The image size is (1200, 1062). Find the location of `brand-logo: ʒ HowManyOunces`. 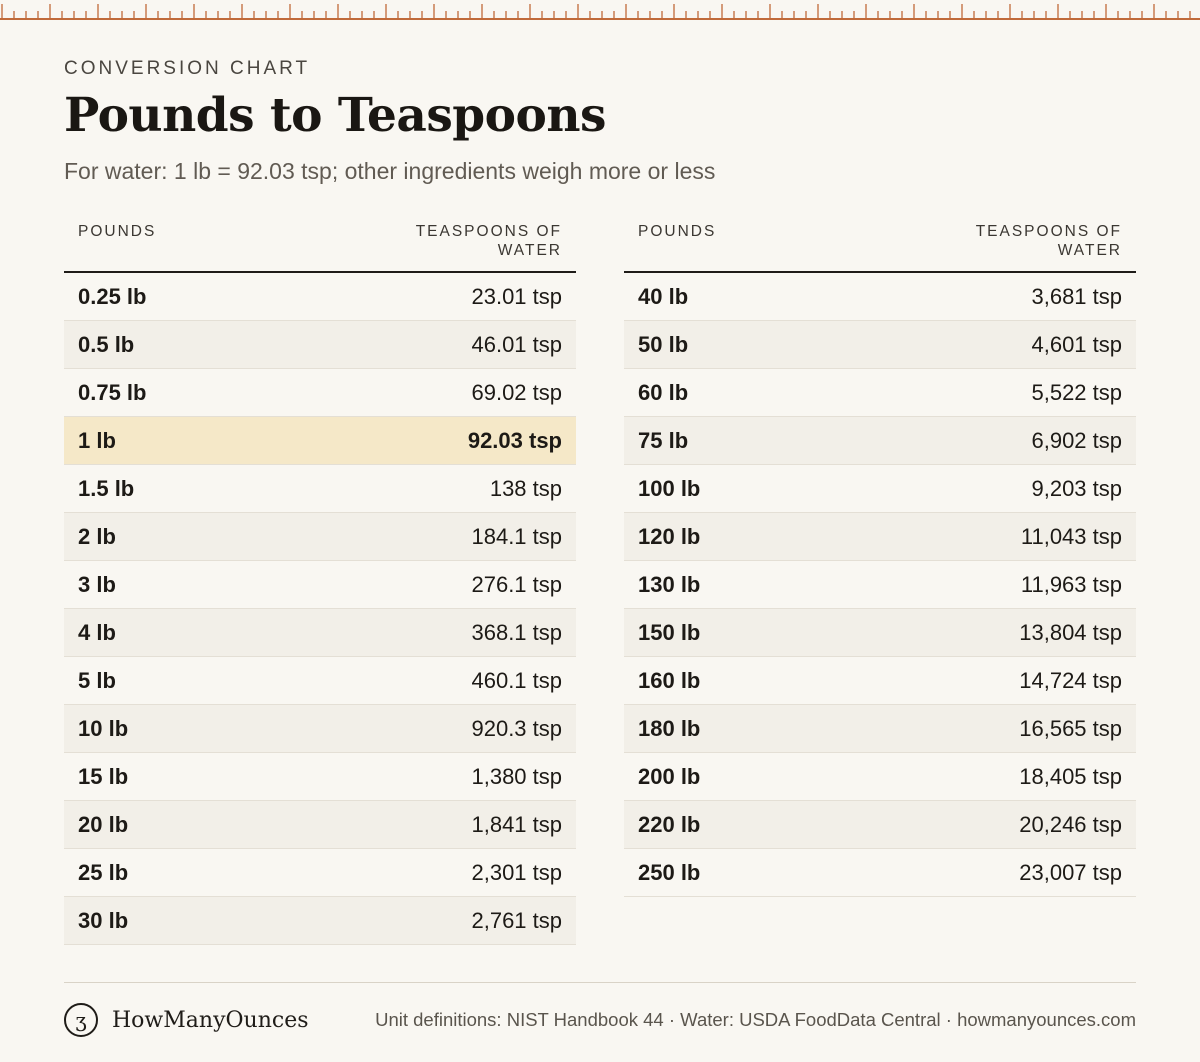

brand-logo: ʒ HowManyOunces is located at coordinates (186, 1020).